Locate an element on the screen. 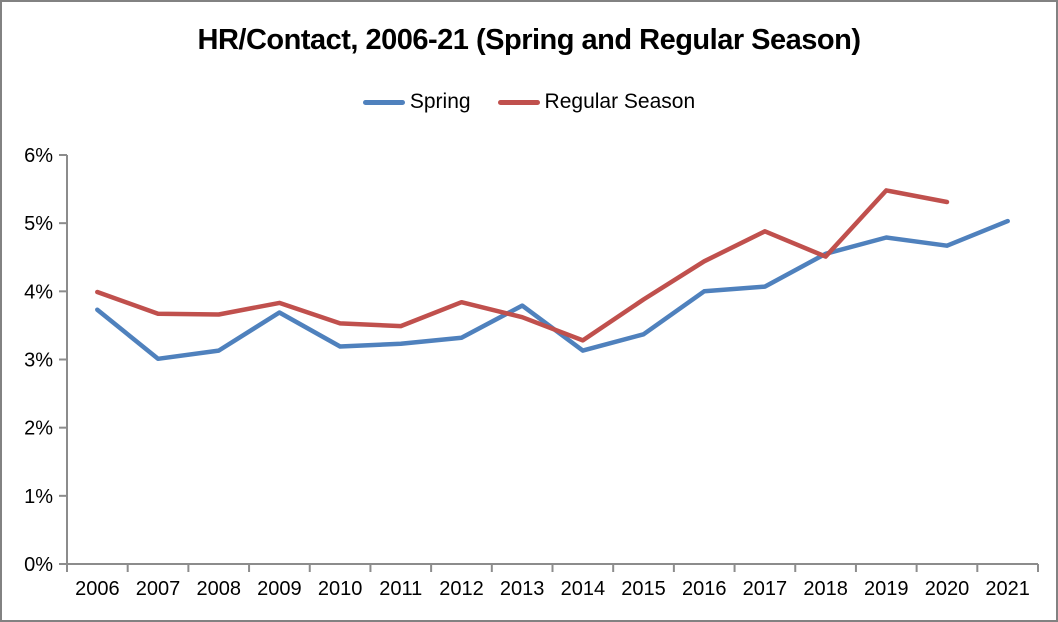  x-axis-tick-label: 2006 is located at coordinates (97, 589).